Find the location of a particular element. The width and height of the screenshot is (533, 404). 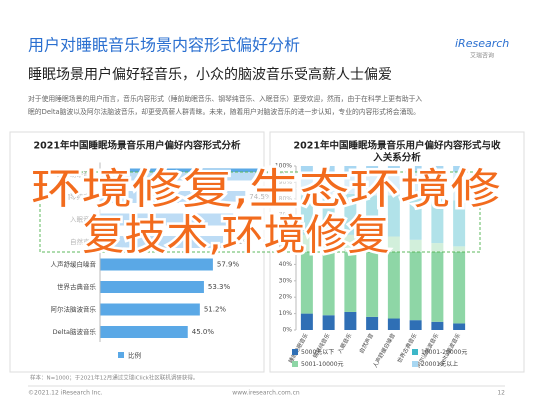

chart-title: 2021年中国睡眠场景音乐用户偏好内容形式分析 is located at coordinates (137, 146).